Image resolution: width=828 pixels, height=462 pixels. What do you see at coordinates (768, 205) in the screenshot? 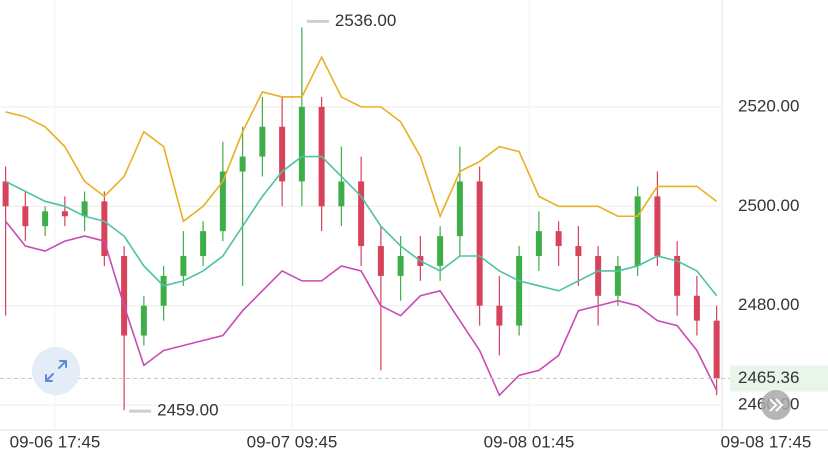
I see `y-tick-label: 2500.00` at bounding box center [768, 205].